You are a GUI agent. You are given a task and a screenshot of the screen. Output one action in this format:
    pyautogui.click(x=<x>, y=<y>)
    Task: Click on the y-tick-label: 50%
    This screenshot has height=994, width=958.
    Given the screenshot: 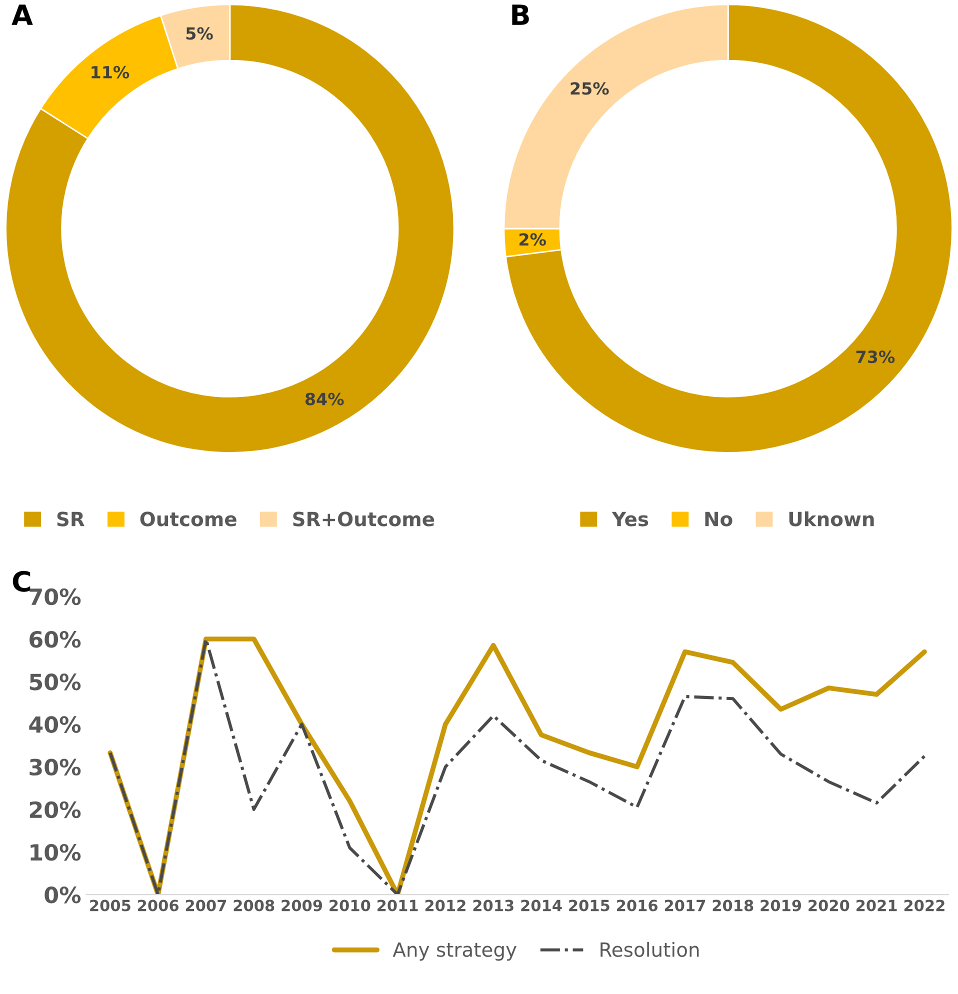 What is the action you would take?
    pyautogui.click(x=55, y=682)
    